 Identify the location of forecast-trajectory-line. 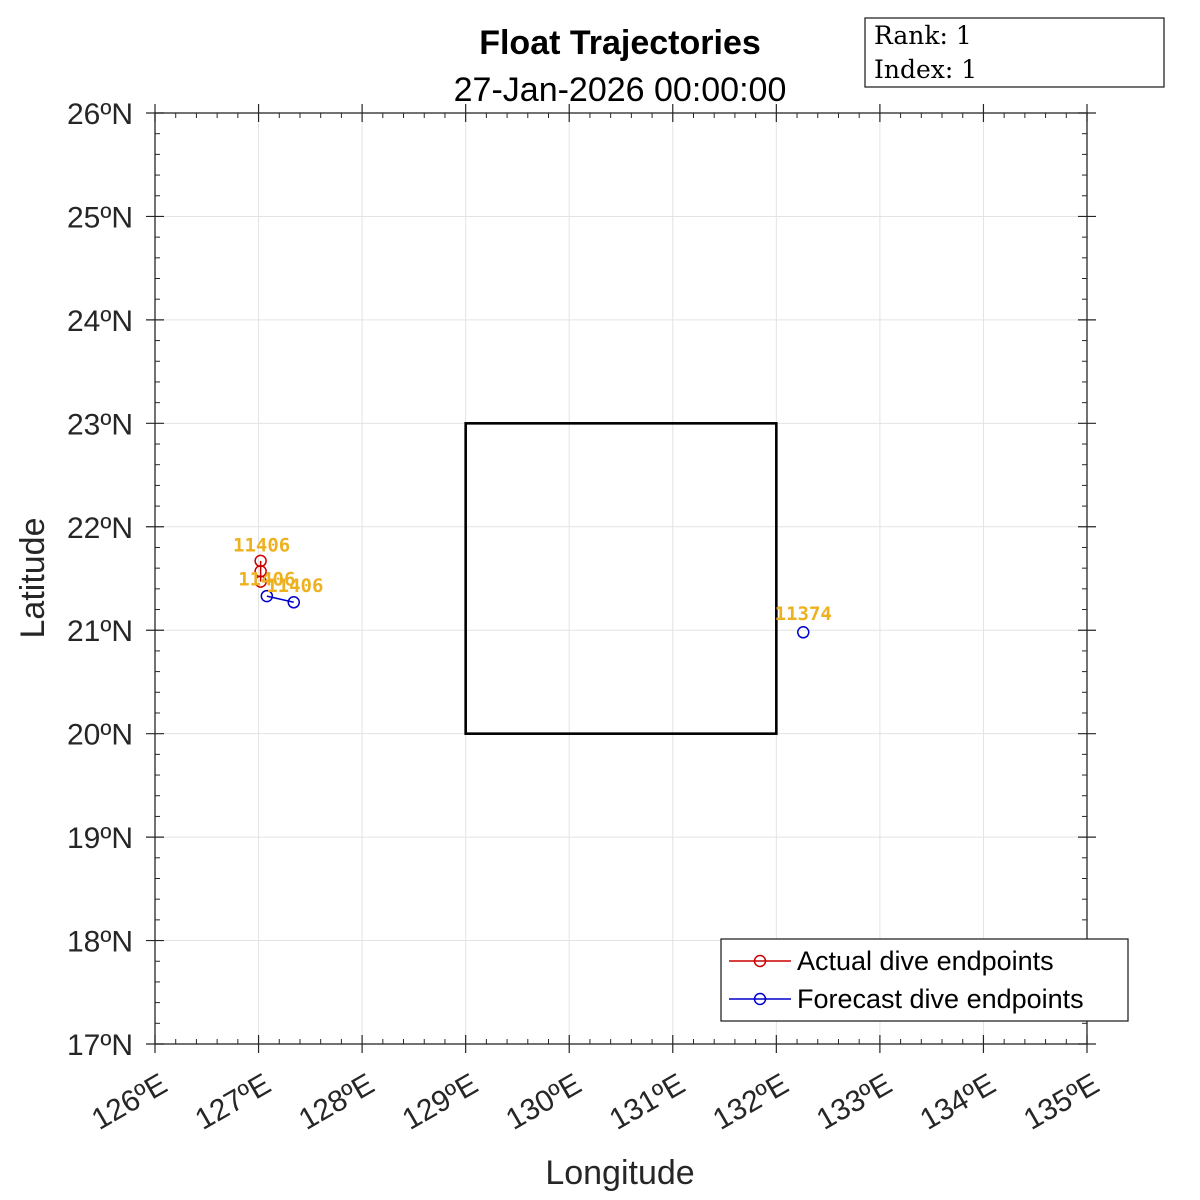
(280, 599).